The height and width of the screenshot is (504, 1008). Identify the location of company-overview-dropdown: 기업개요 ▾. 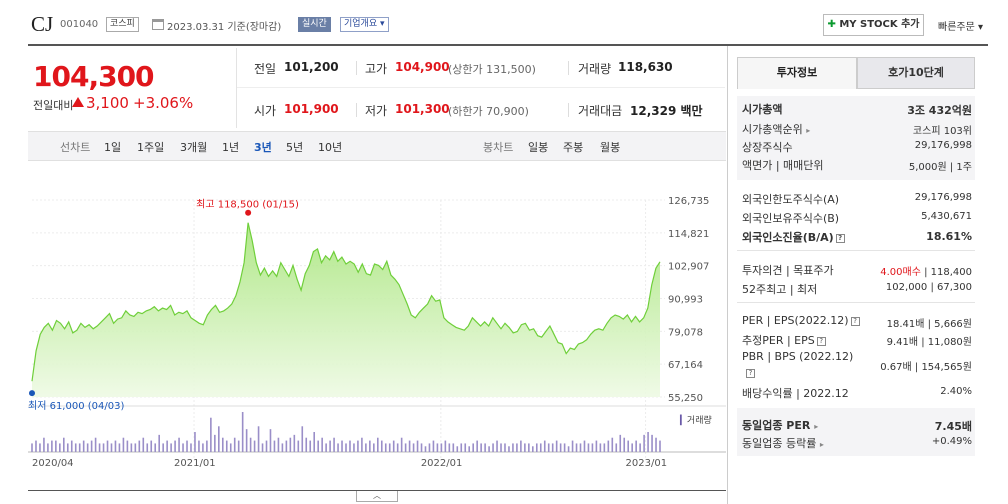
(364, 24).